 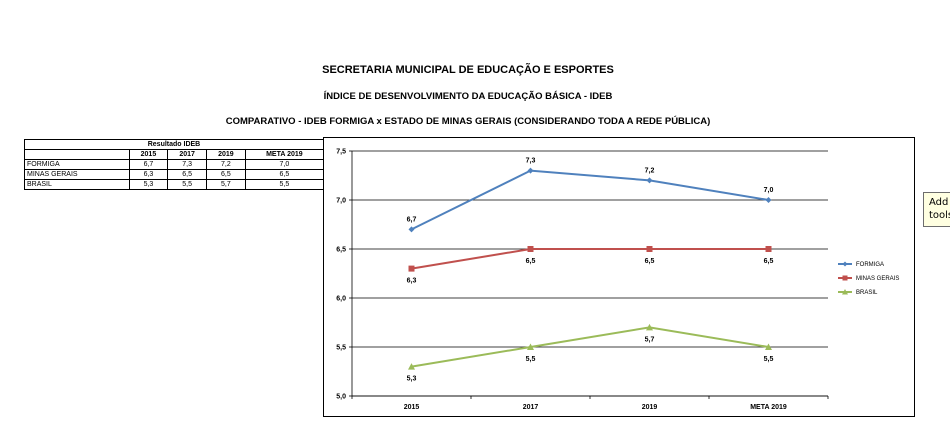 I want to click on table-header: 2017, so click(x=187, y=154).